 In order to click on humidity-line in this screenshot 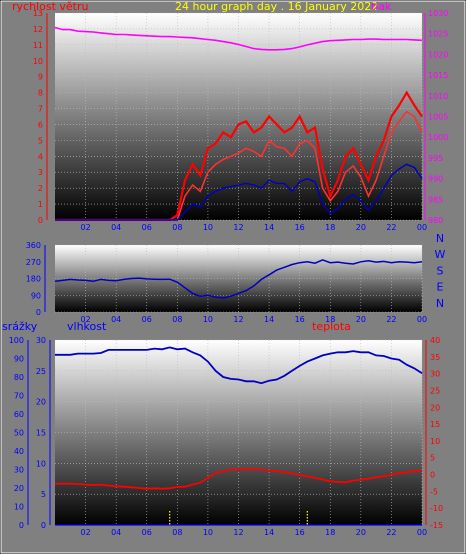, I will do `click(239, 365)`.